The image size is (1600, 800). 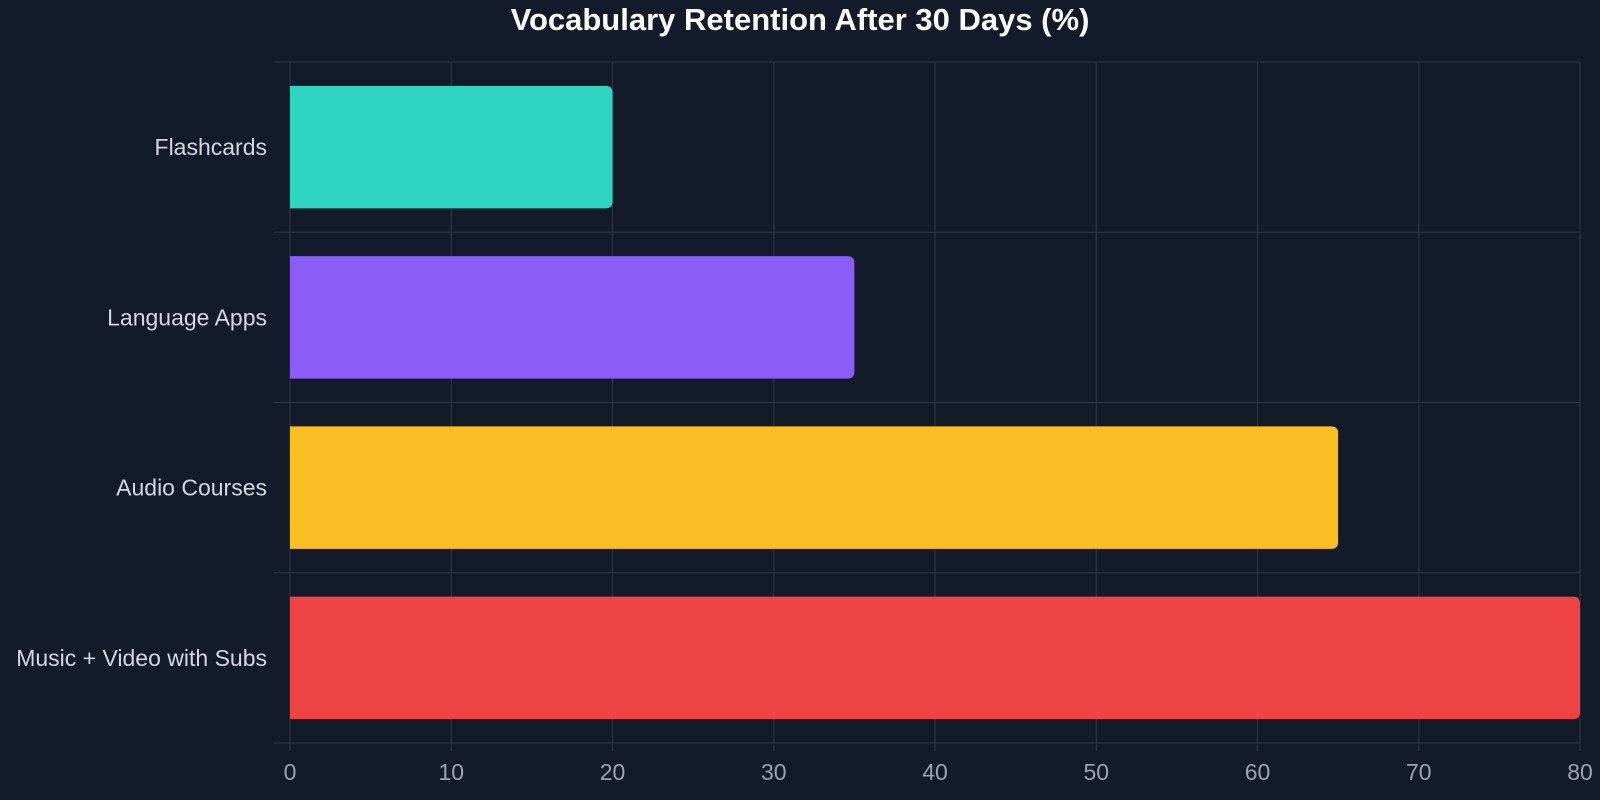 I want to click on category-label: Language Apps, so click(x=187, y=317).